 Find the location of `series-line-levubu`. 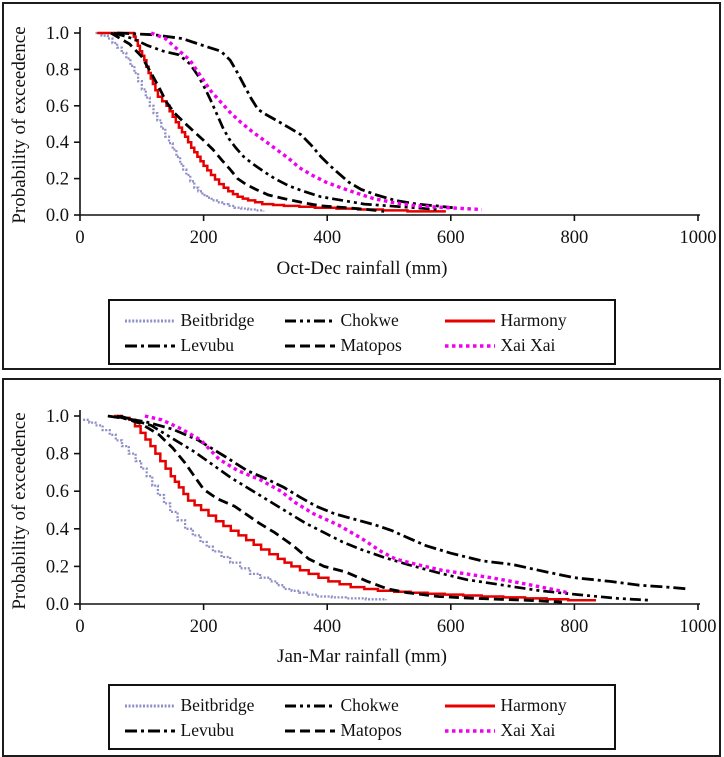

series-line-levubu is located at coordinates (285, 120).